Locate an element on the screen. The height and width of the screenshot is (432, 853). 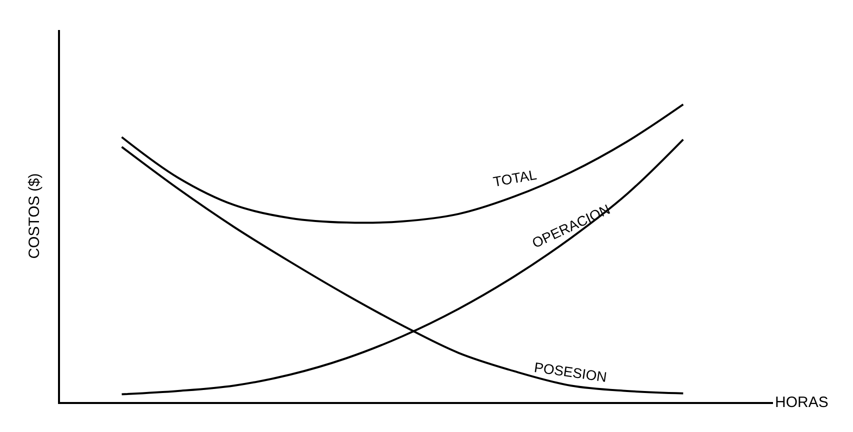
text: TOTAL is located at coordinates (515, 178).